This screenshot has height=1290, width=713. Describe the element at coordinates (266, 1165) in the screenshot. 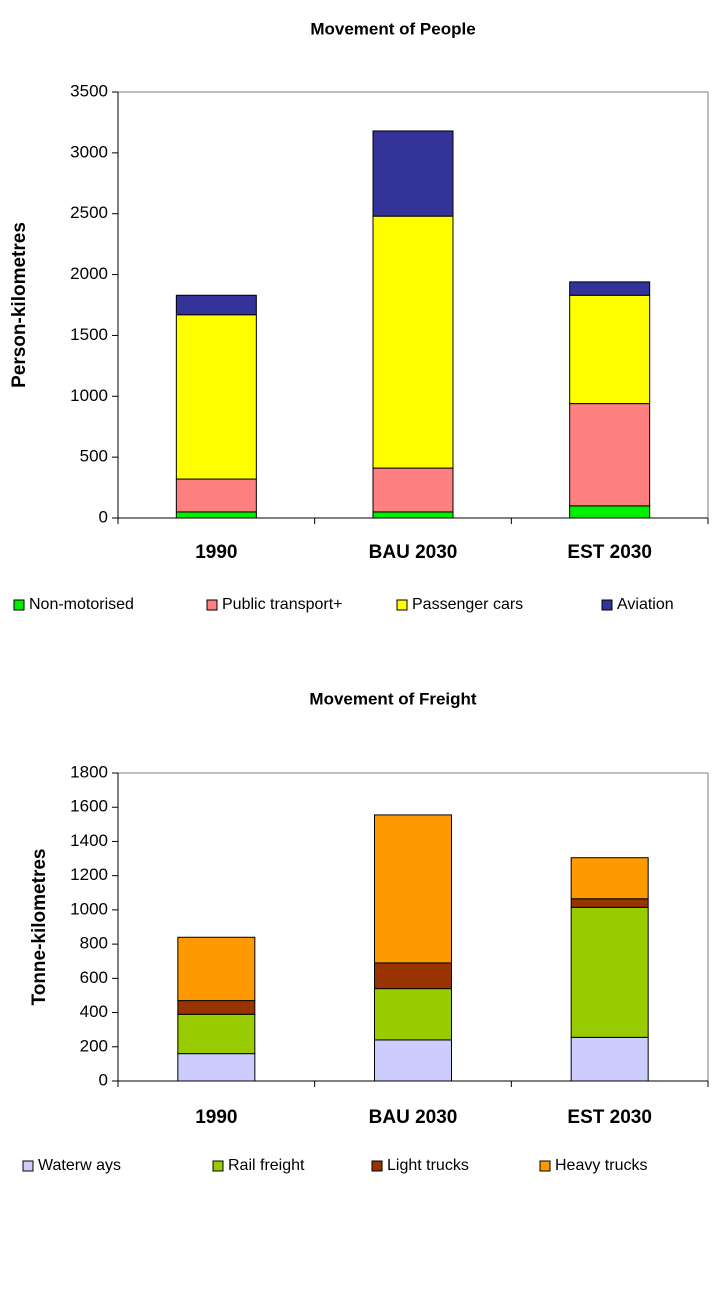

I see `legend-label: Rail freight` at that location.